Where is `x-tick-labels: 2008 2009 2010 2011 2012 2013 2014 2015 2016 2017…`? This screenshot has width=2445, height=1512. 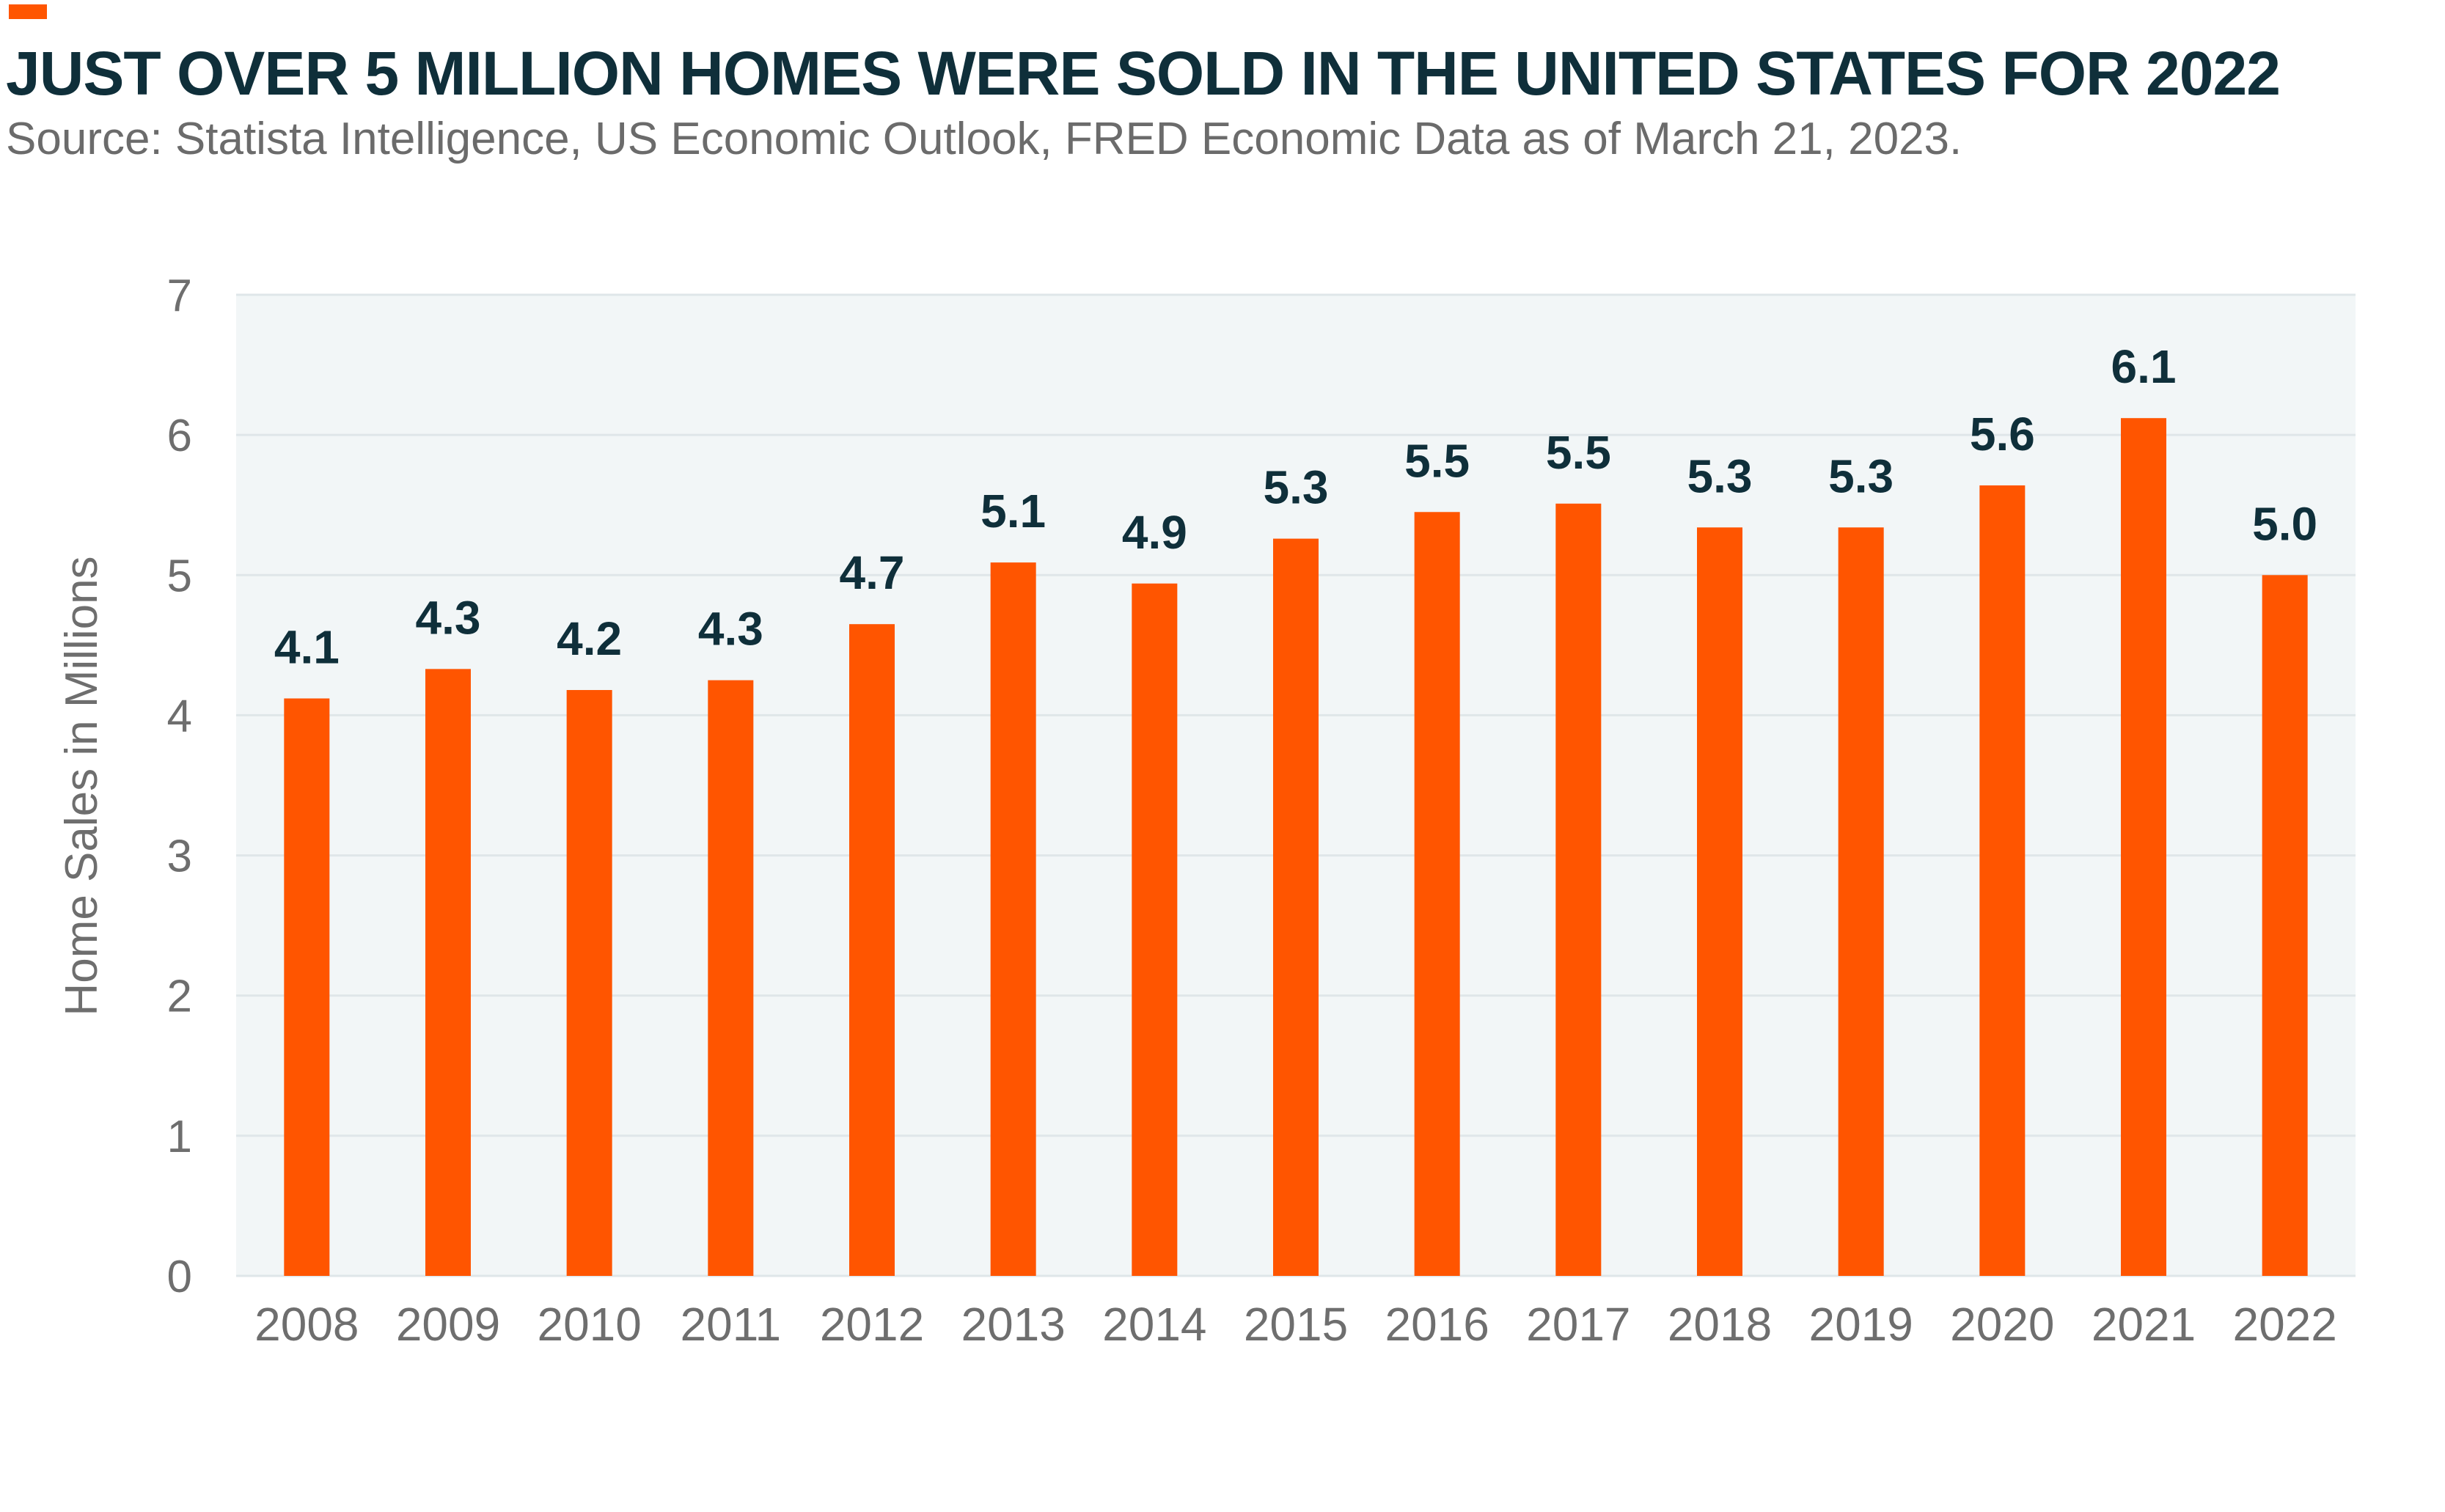 x-tick-labels: 2008 2009 2010 2011 2012 2013 2014 2015 2016 2017… is located at coordinates (1295, 1324).